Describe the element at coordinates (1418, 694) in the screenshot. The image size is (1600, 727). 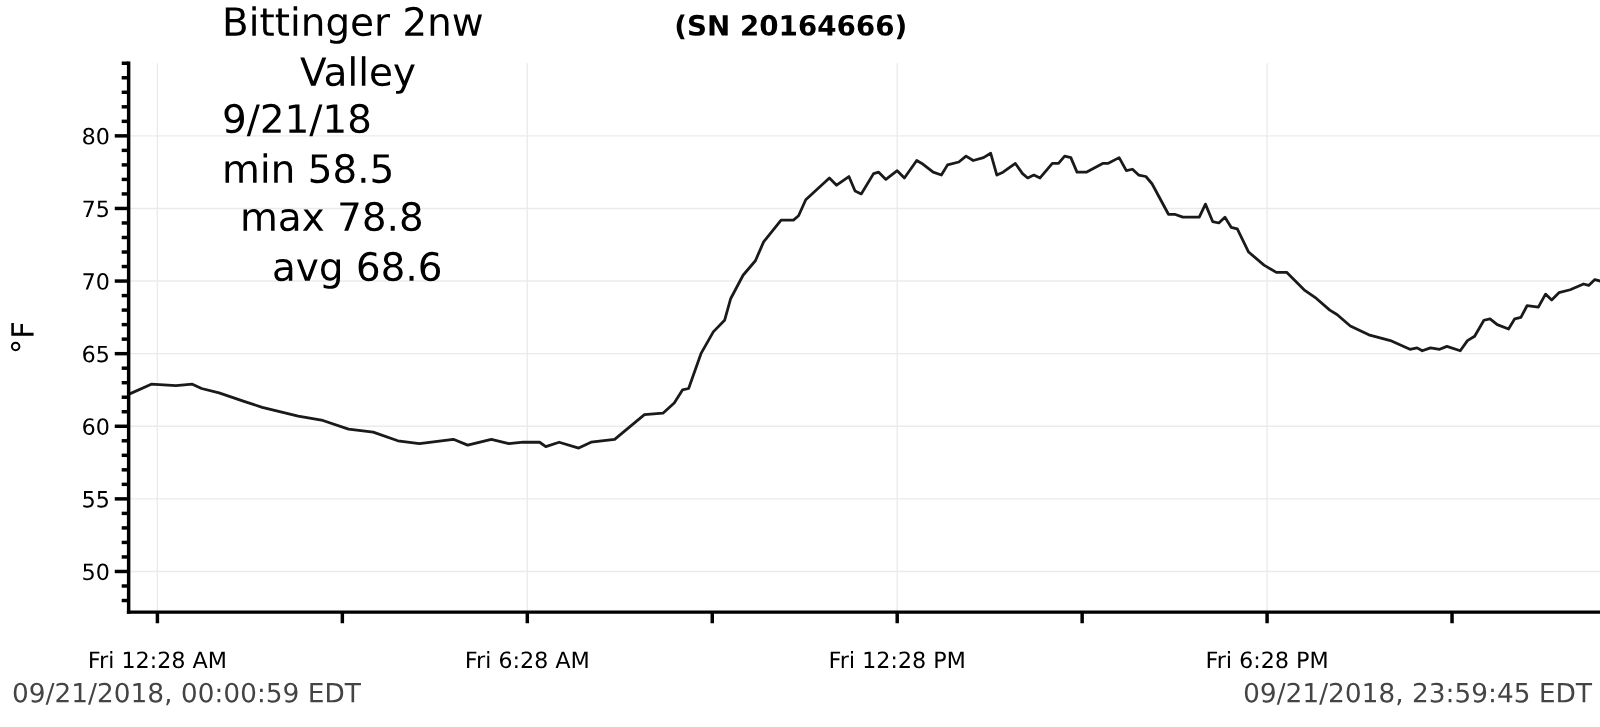
I see `text: 09/21/2018, 23:59:45 EDT` at that location.